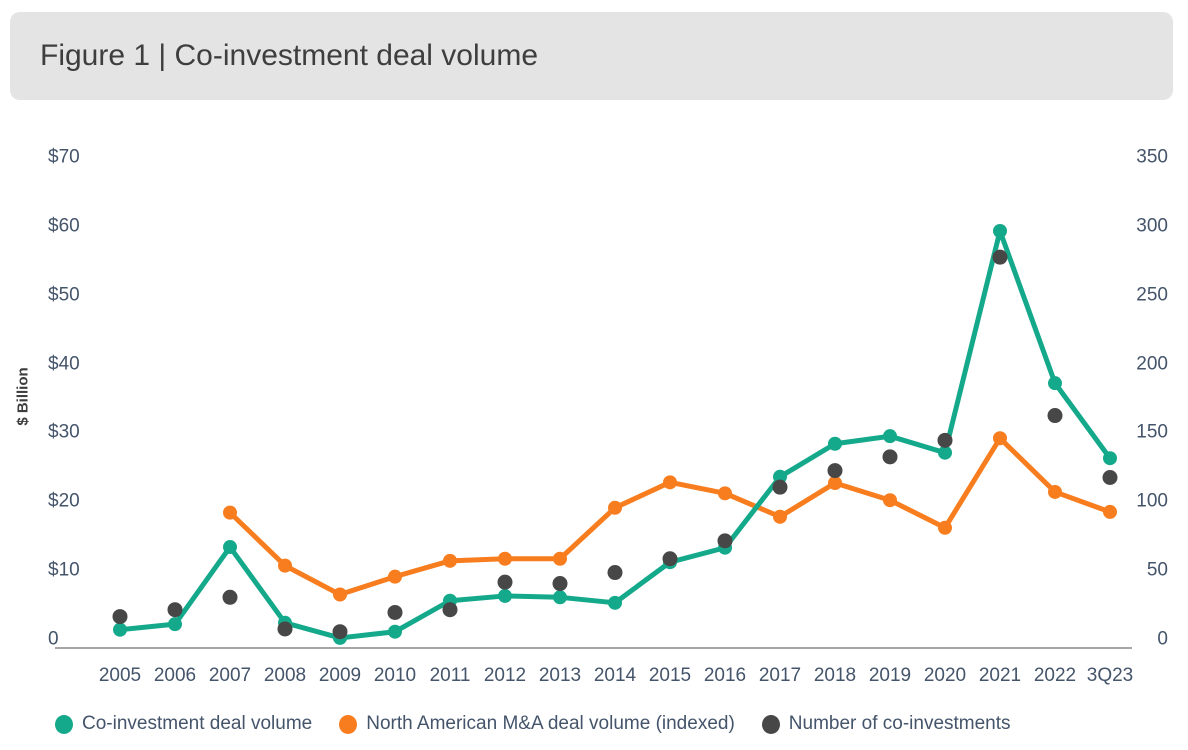 The width and height of the screenshot is (1188, 750). I want to click on y-tick-right-100: 100, so click(1152, 501).